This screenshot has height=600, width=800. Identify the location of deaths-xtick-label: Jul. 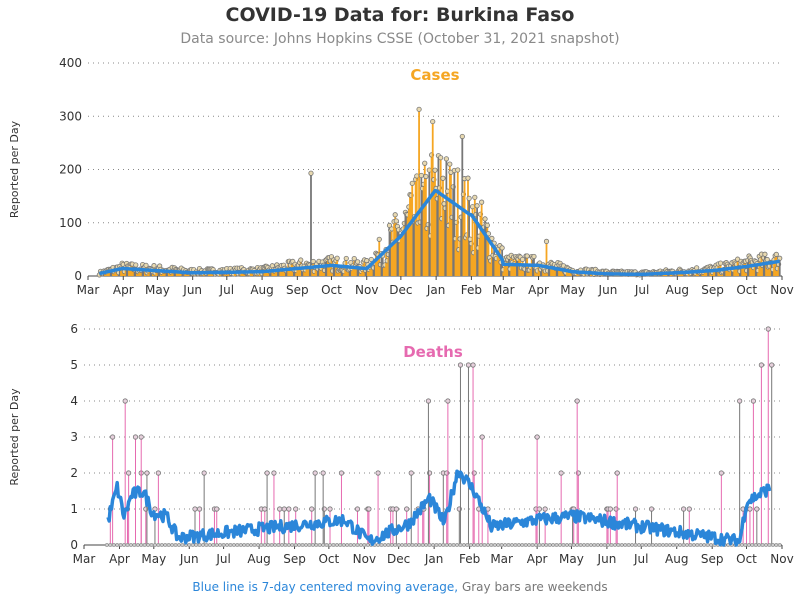
(640, 559).